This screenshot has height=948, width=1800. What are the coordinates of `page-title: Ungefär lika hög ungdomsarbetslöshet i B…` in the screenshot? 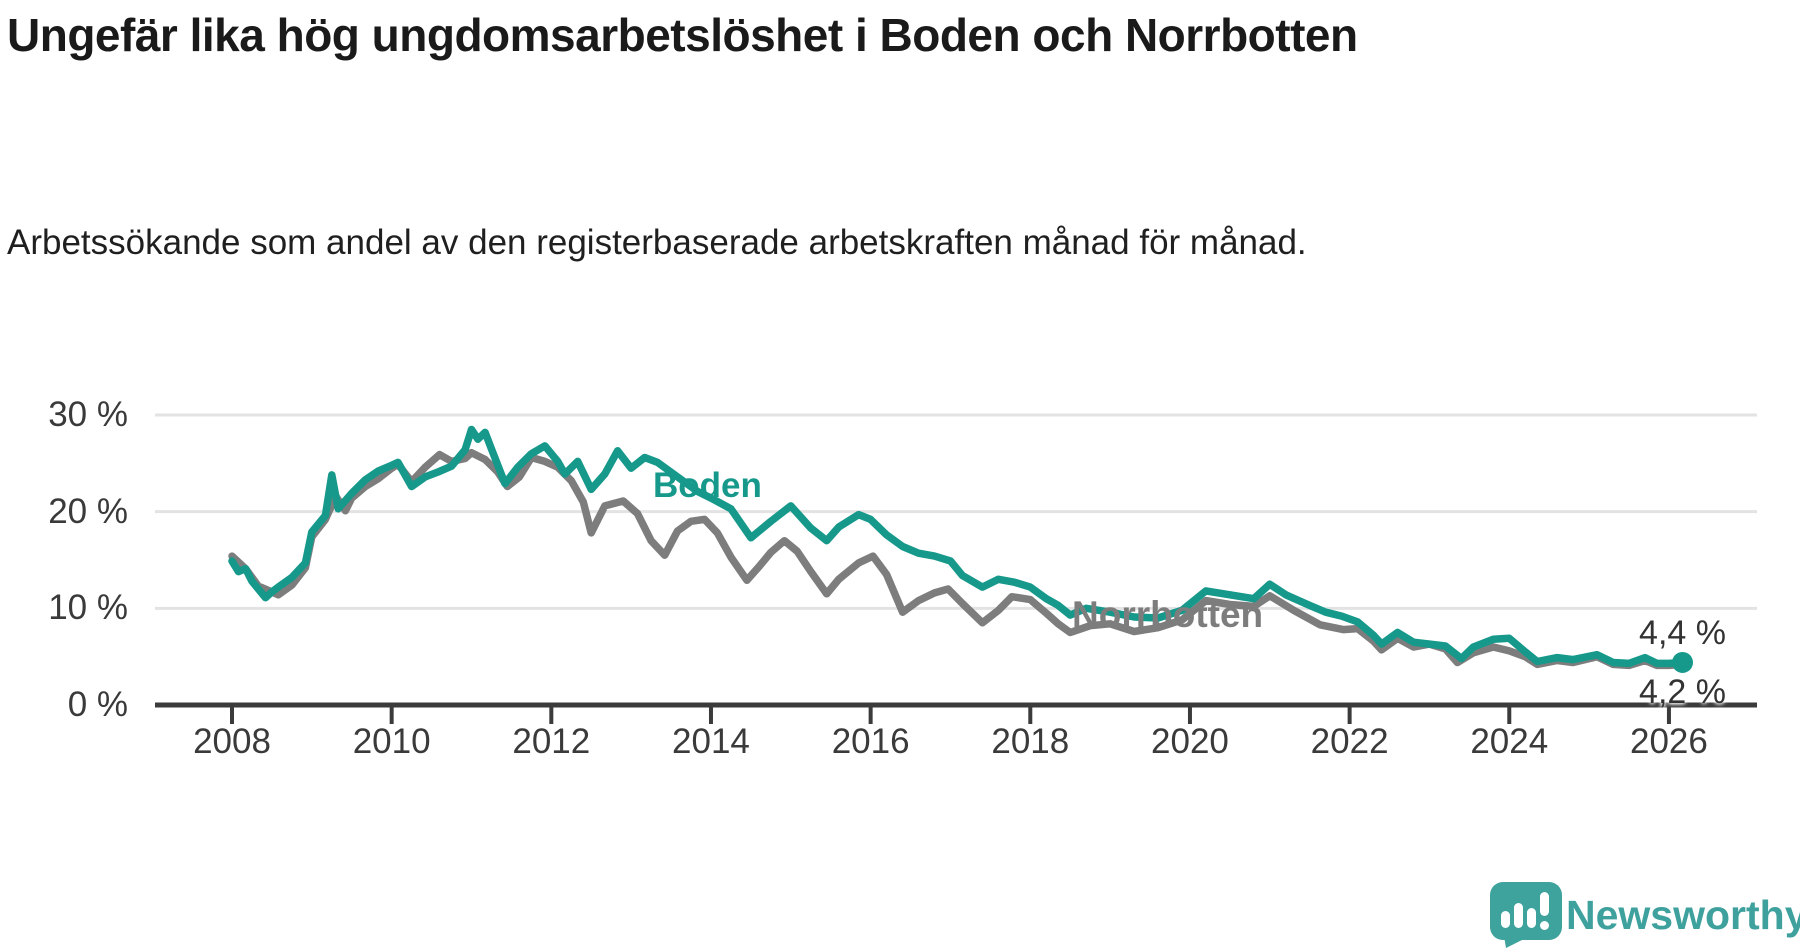 It's located at (682, 35).